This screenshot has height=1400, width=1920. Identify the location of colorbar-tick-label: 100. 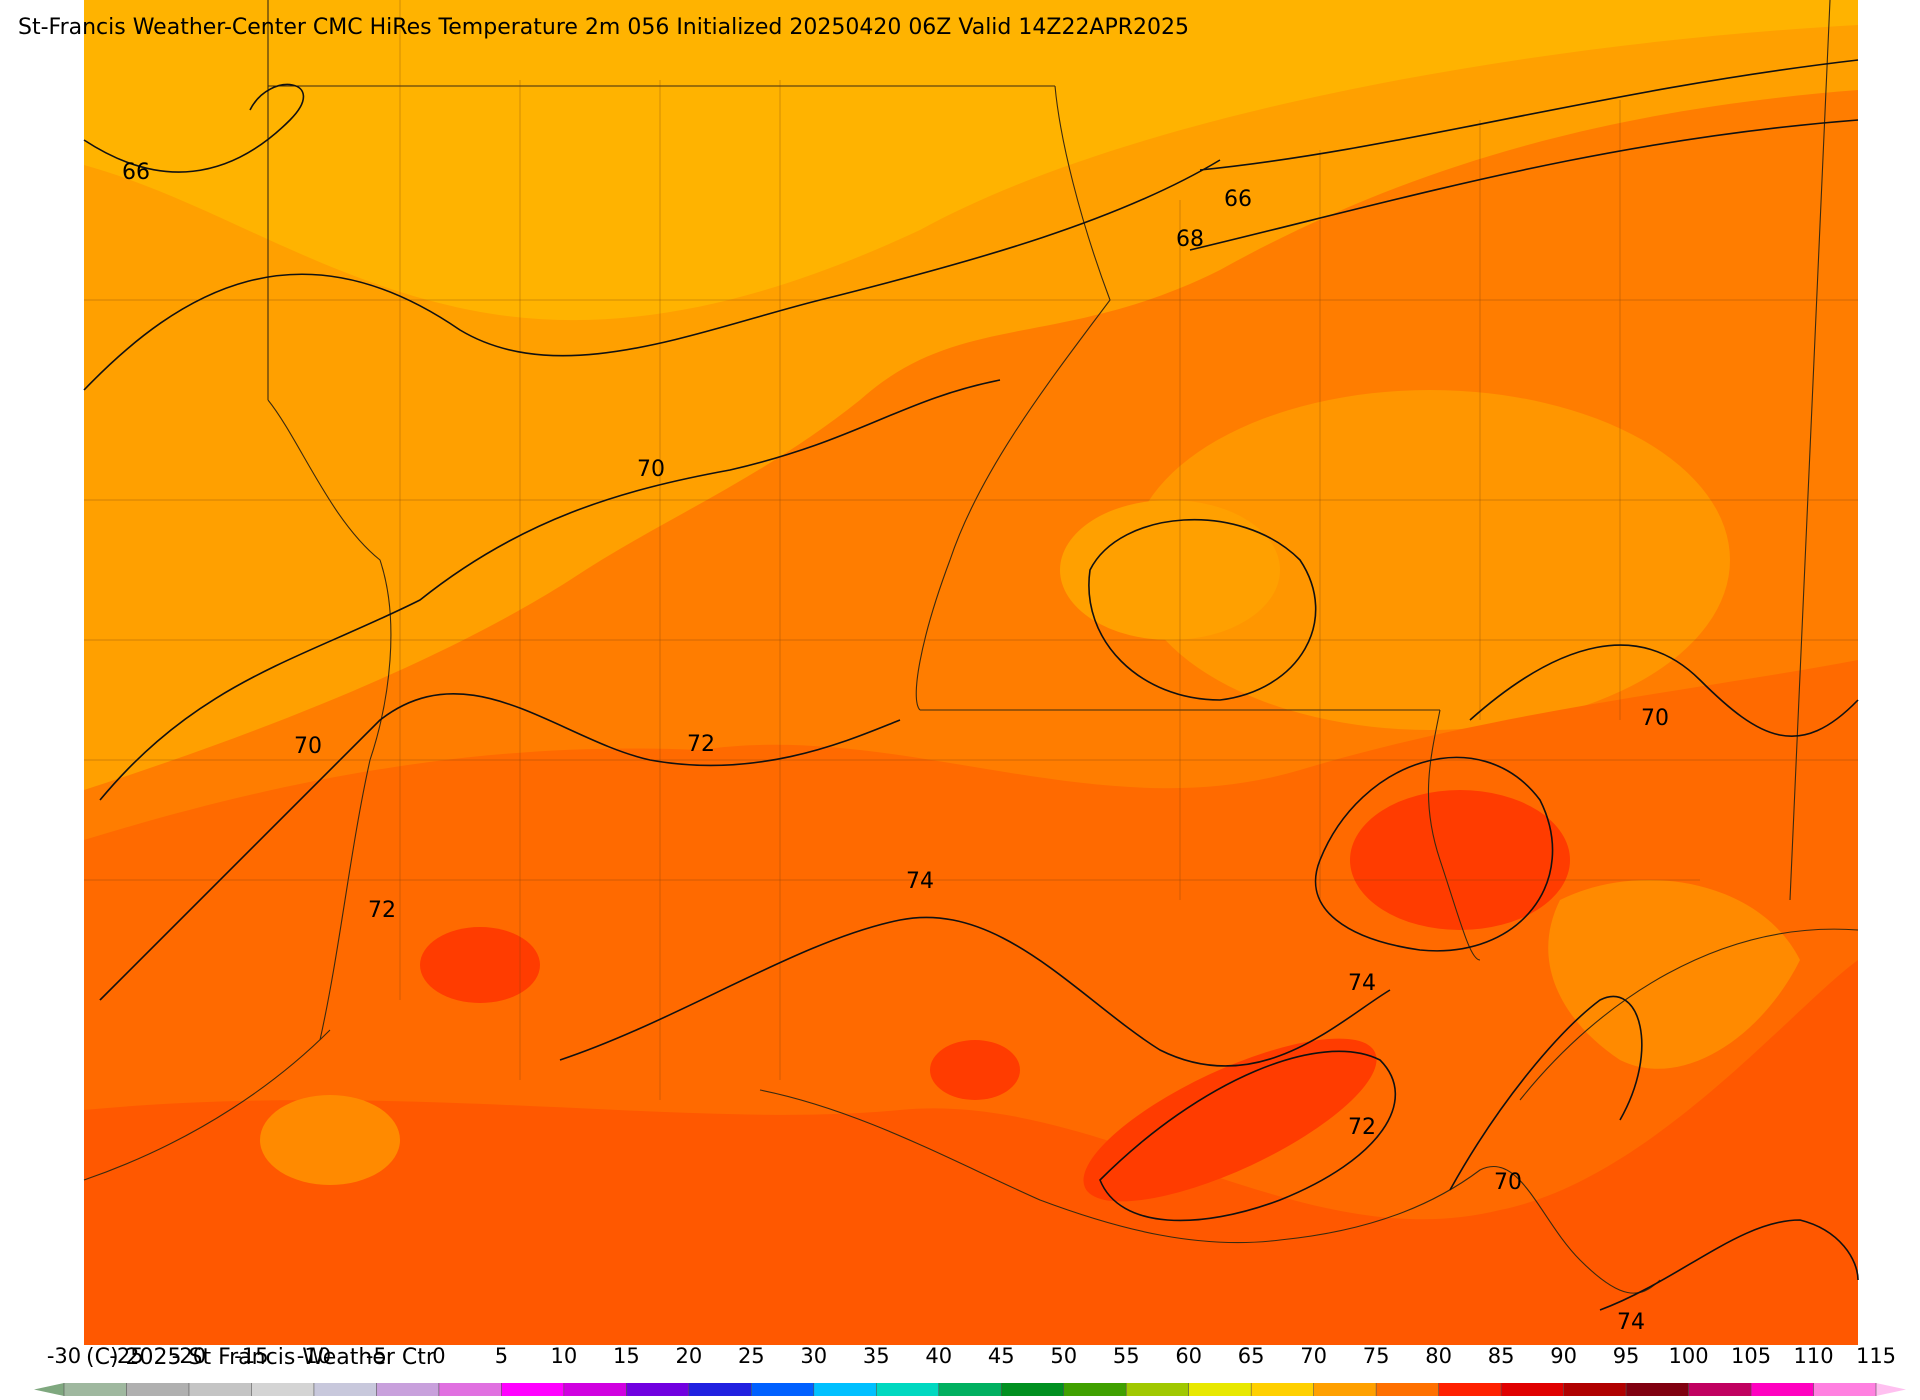
(1689, 1356).